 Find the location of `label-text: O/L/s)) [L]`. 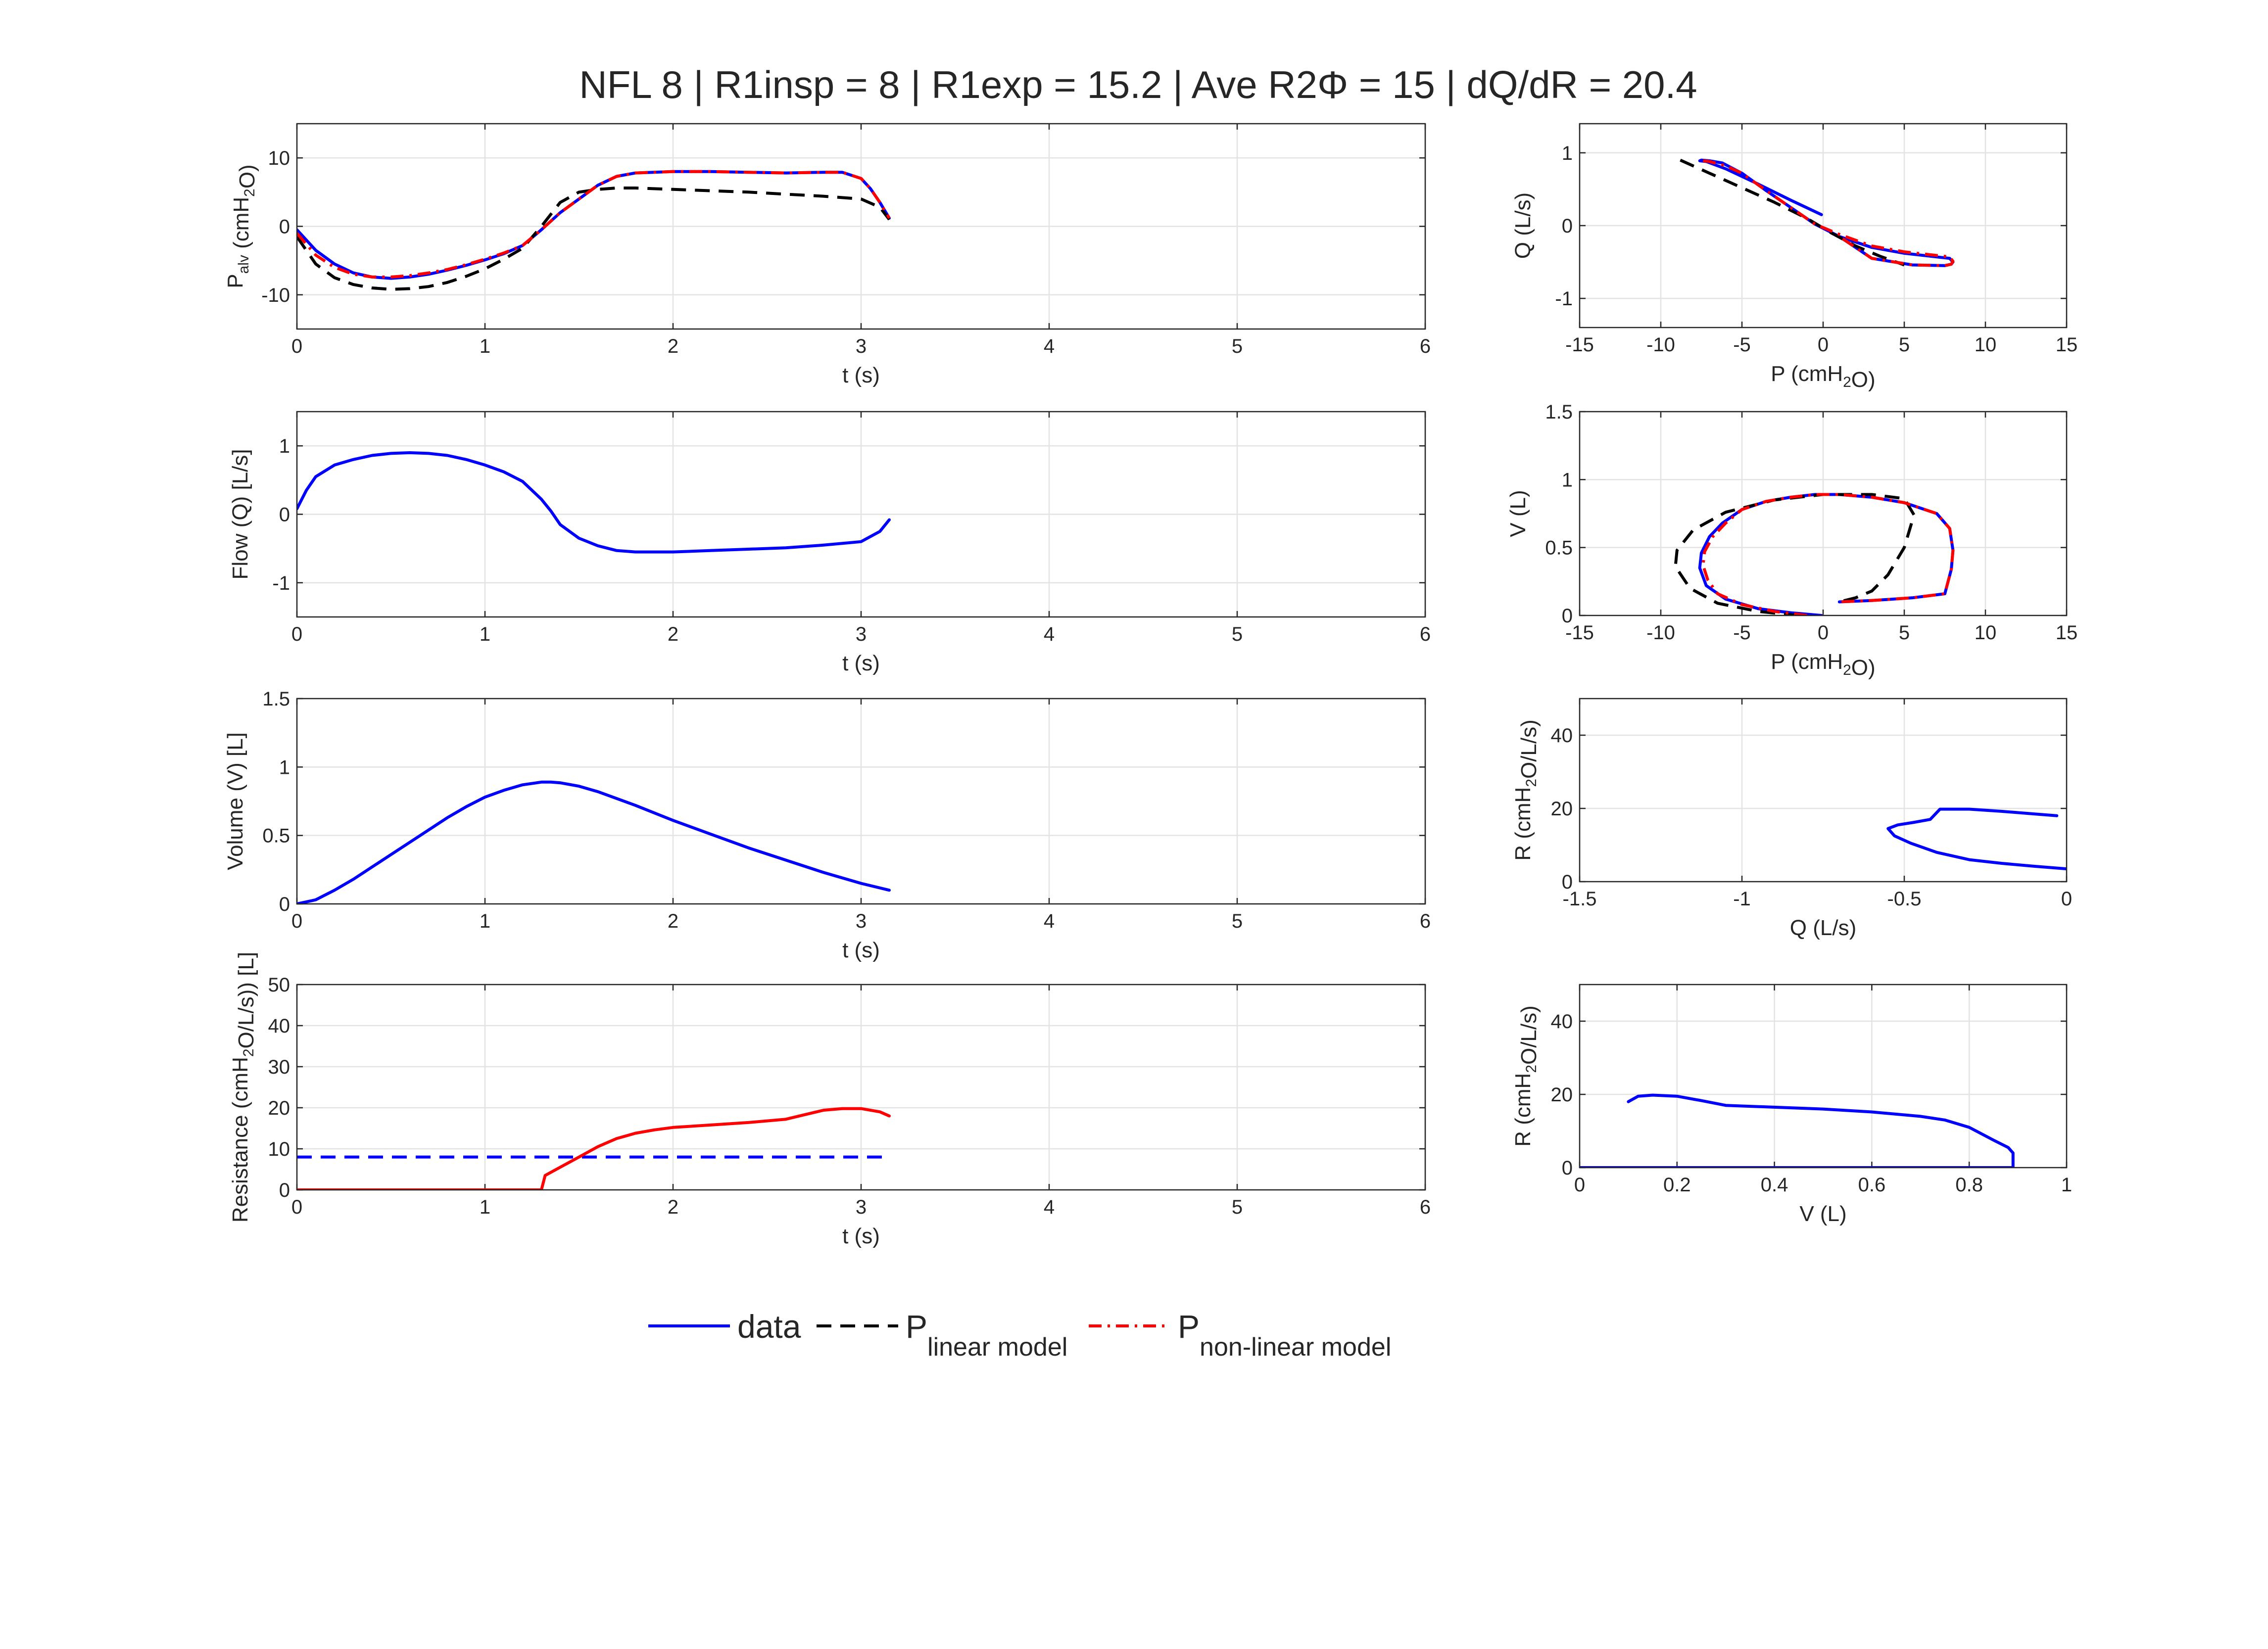

label-text: O/L/s)) [L] is located at coordinates (246, 1000).